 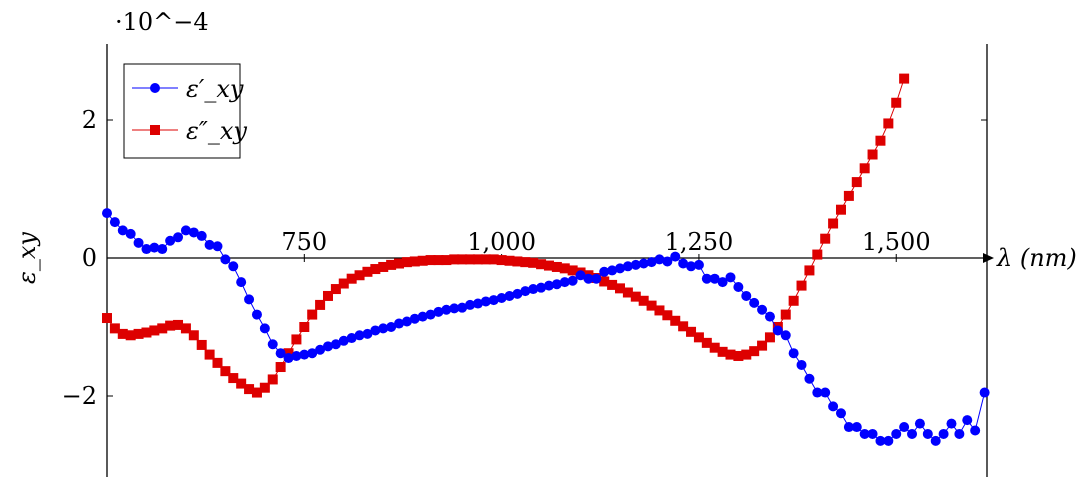 What do you see at coordinates (1036, 258) in the screenshot?
I see `x-axis-title: λ (nm)` at bounding box center [1036, 258].